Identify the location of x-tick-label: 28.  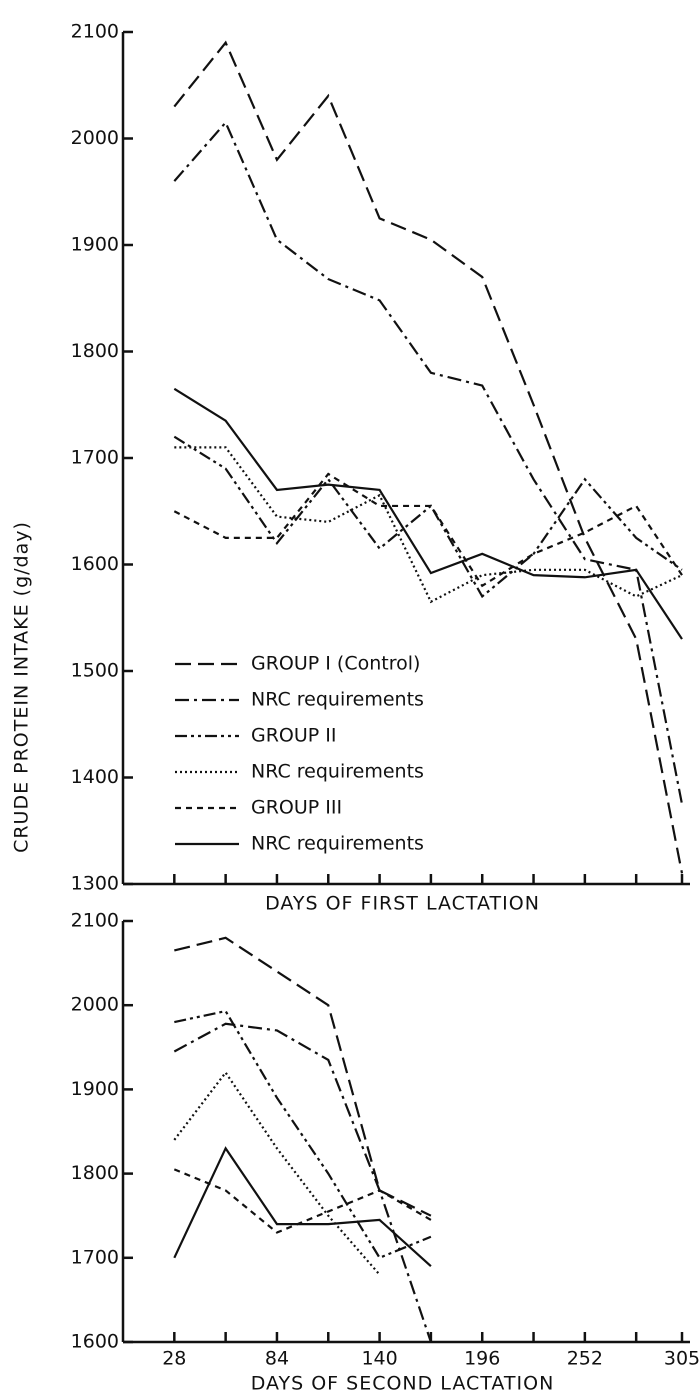
(174, 1359).